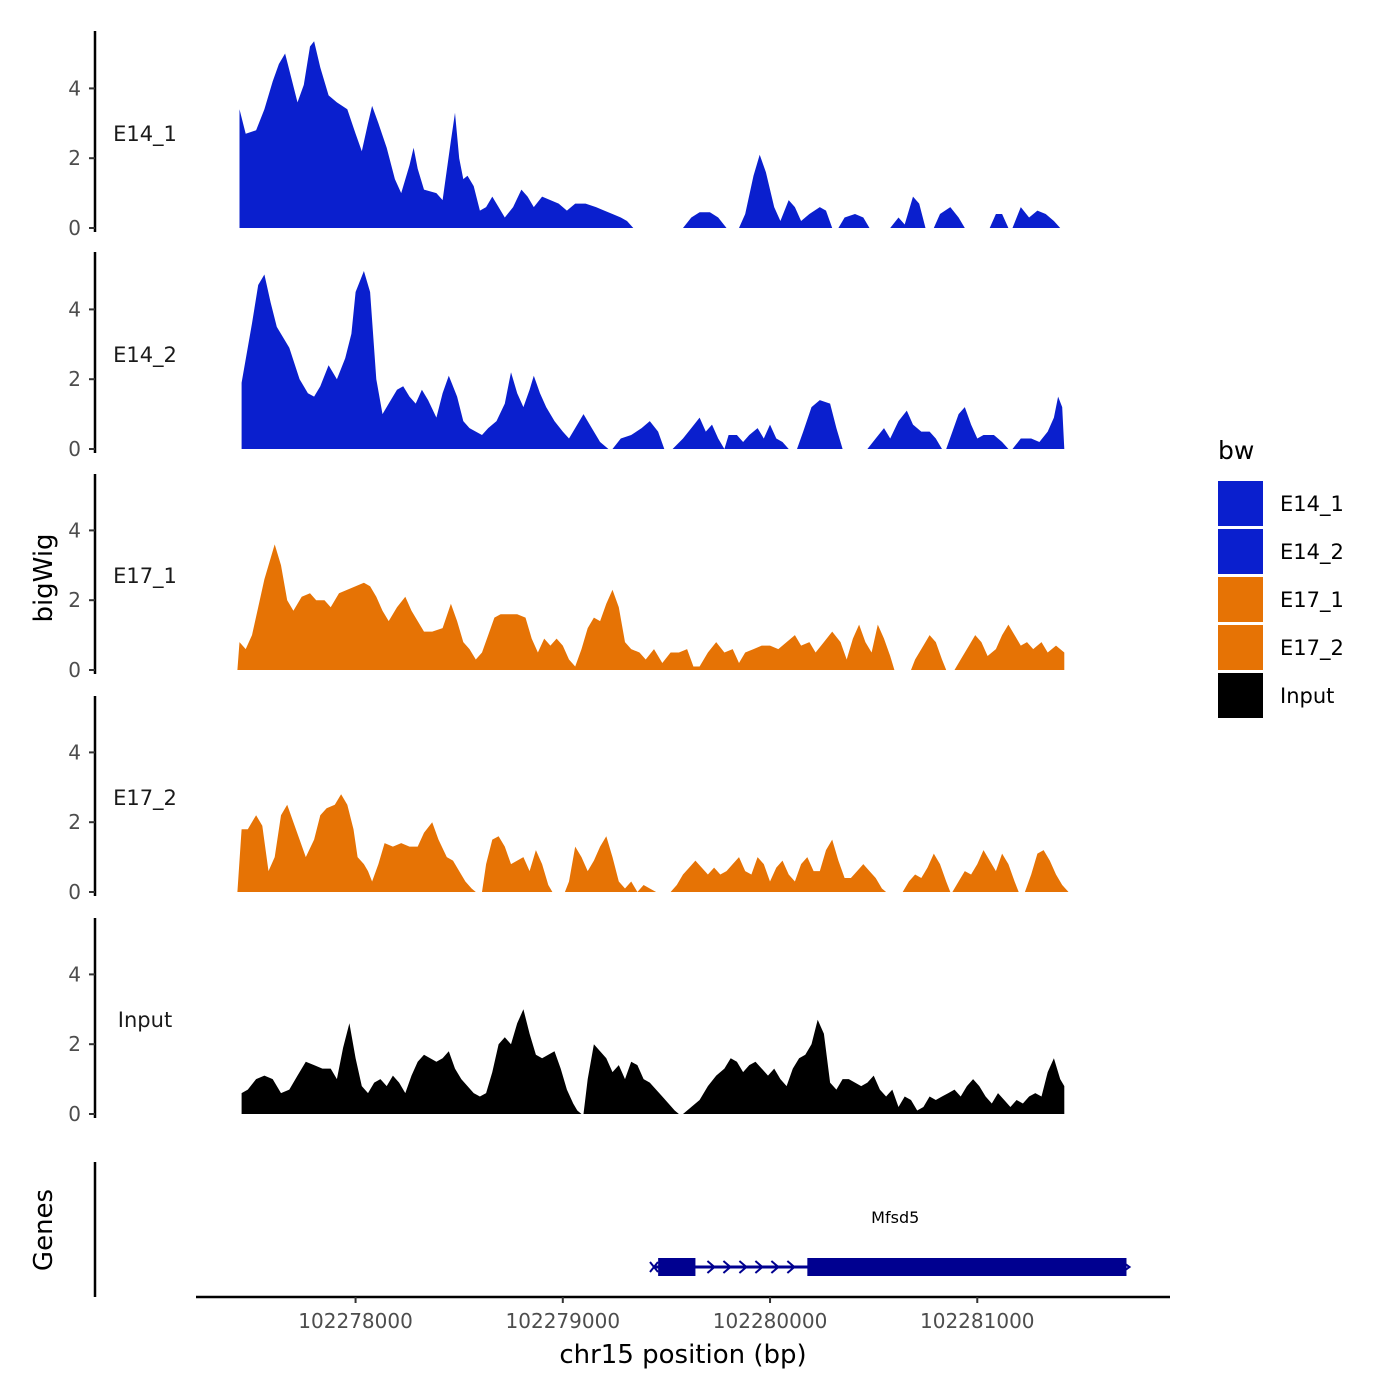 The image size is (1400, 1400). I want to click on track-E17_2: 0 2 4 E17_2, so click(568, 800).